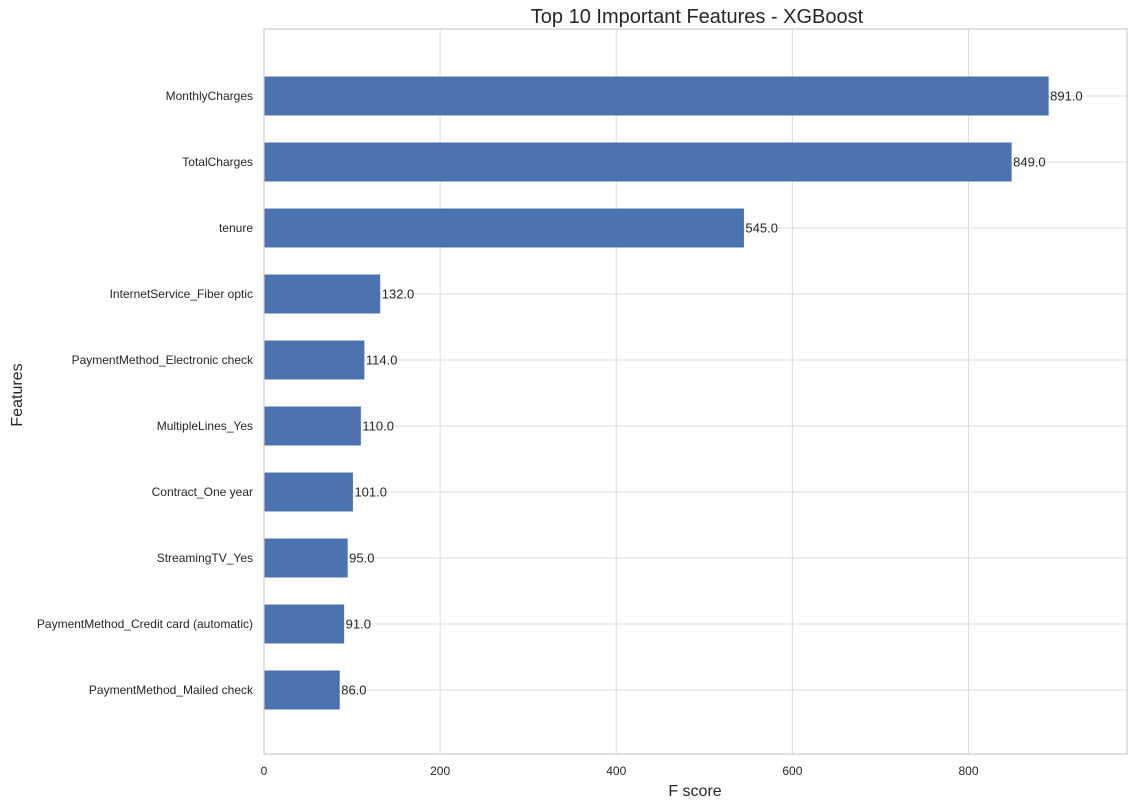 The image size is (1135, 806). What do you see at coordinates (209, 96) in the screenshot?
I see `y-tick-label: MonthlyCharges` at bounding box center [209, 96].